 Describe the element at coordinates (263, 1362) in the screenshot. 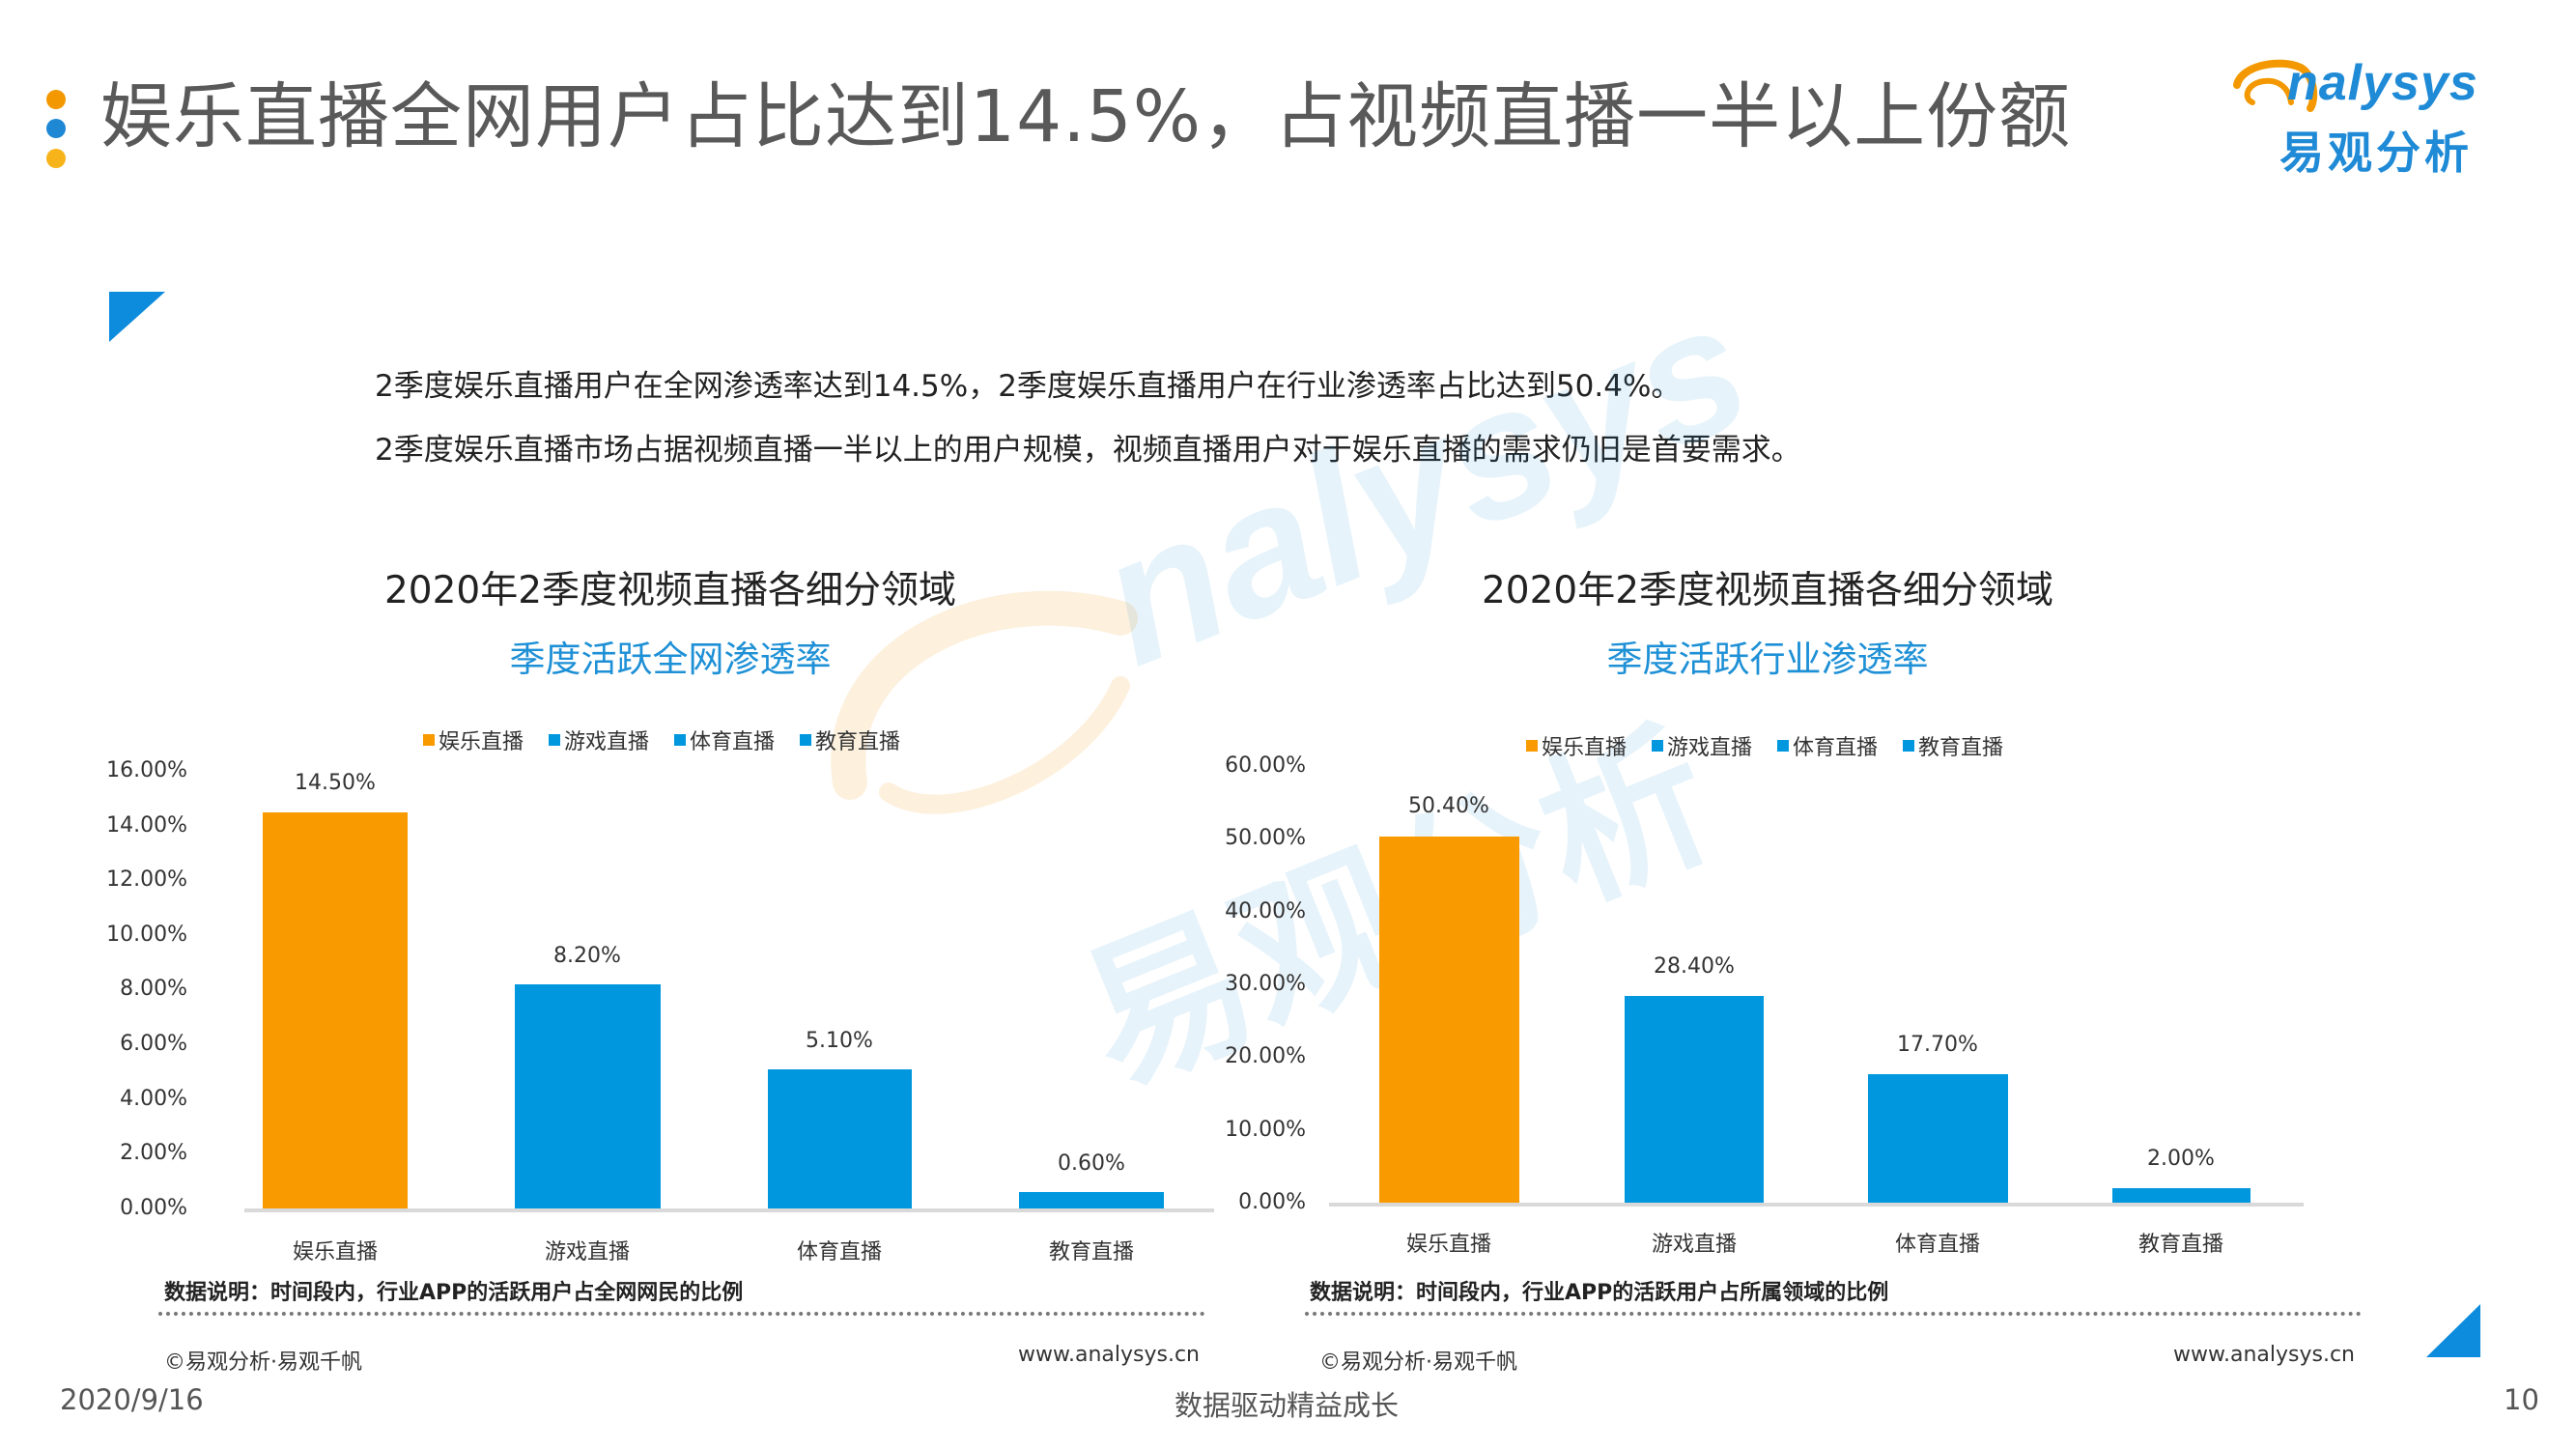

I see `left-chart-copyright: ©易观分析·易观千帆` at that location.